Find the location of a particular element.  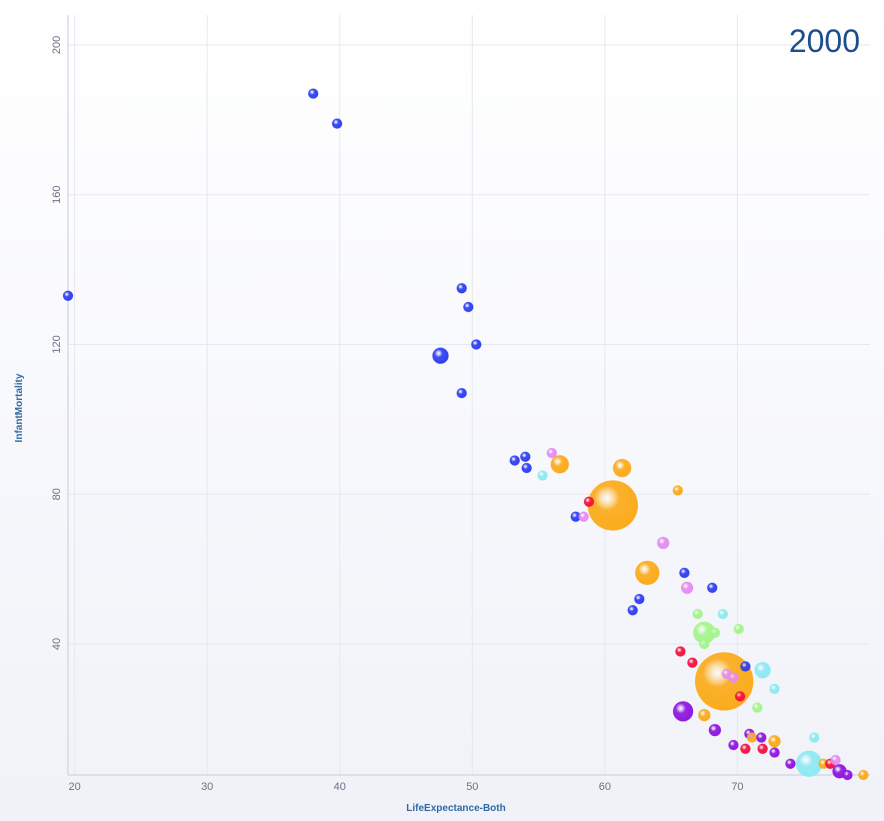

x-tick-label: 50 is located at coordinates (472, 787).